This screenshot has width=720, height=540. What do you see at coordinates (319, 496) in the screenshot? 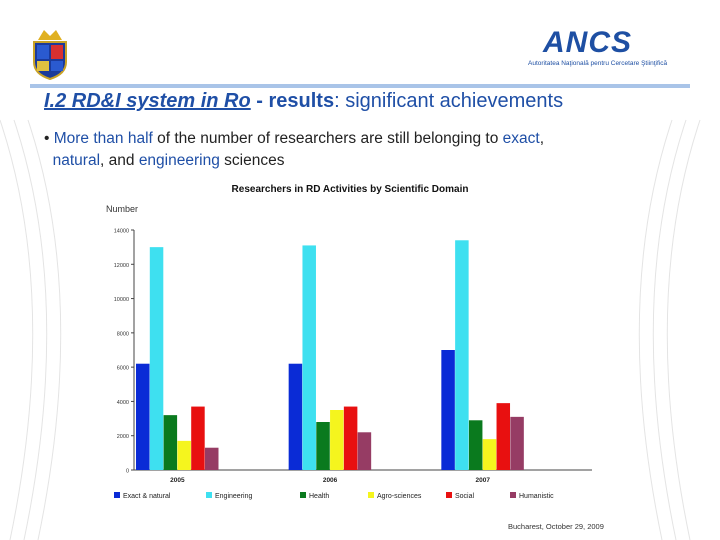
I see `legend-label: Health` at bounding box center [319, 496].